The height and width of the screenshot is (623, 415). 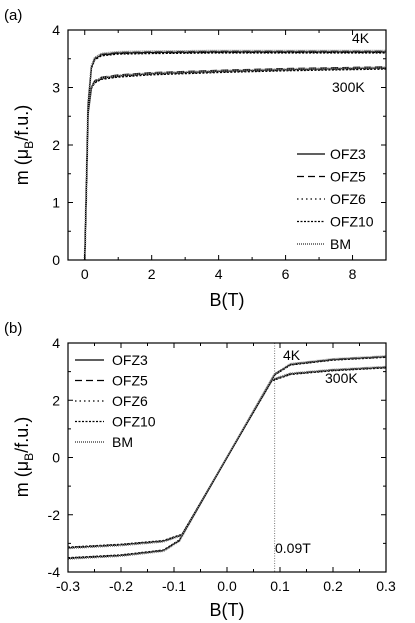 I want to click on x-tick-label: 2, so click(x=152, y=274).